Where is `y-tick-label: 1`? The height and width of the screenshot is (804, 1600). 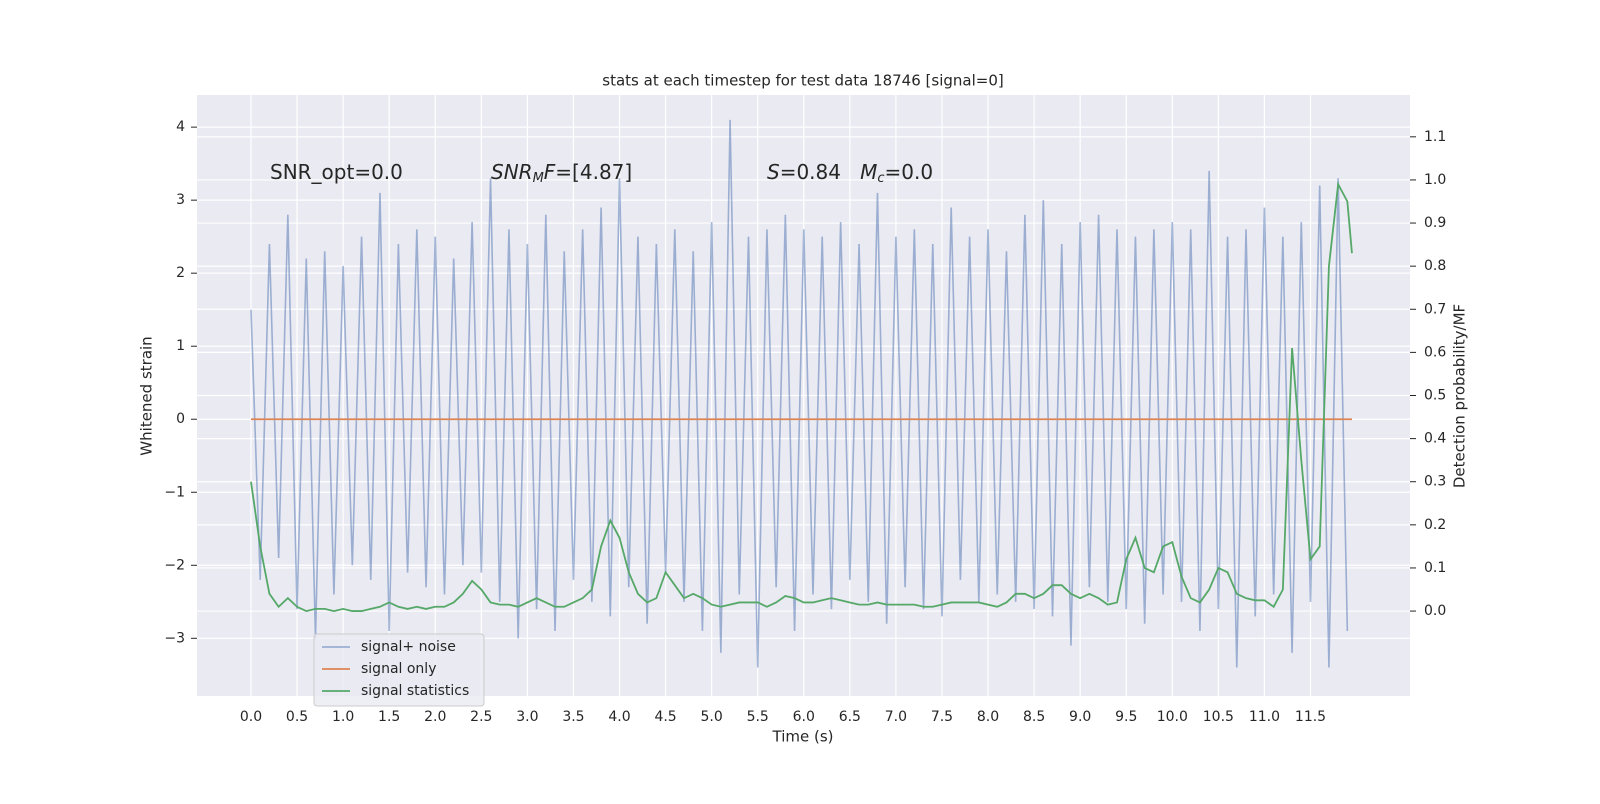
y-tick-label: 1 is located at coordinates (180, 346).